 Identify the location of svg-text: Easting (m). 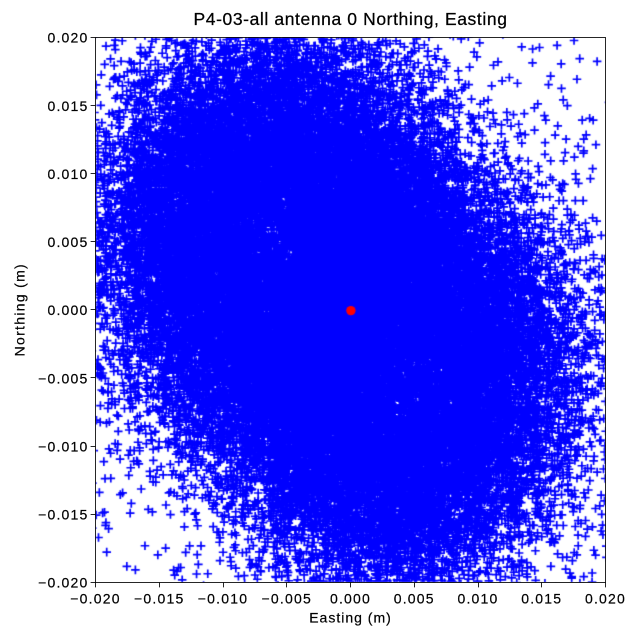
(350, 618).